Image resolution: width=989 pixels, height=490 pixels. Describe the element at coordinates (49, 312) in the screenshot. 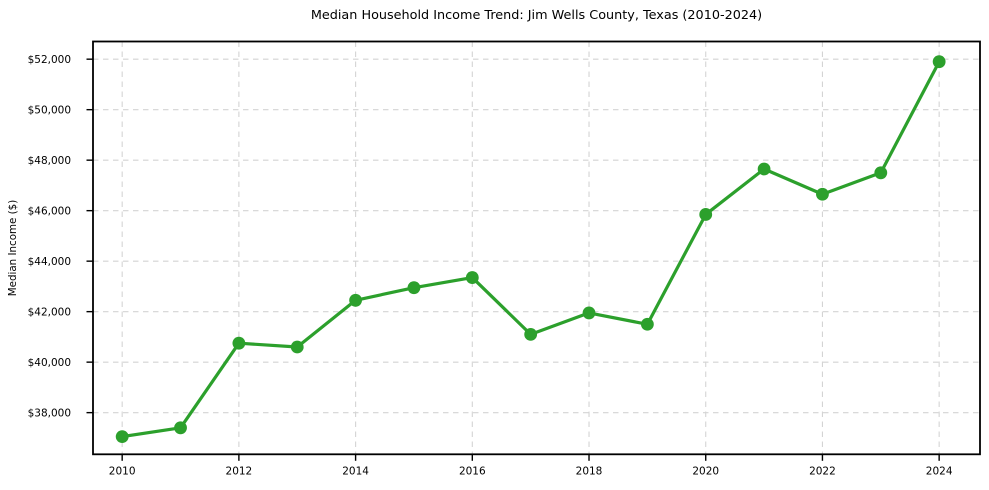

I see `y-tick-label: $42,000` at that location.